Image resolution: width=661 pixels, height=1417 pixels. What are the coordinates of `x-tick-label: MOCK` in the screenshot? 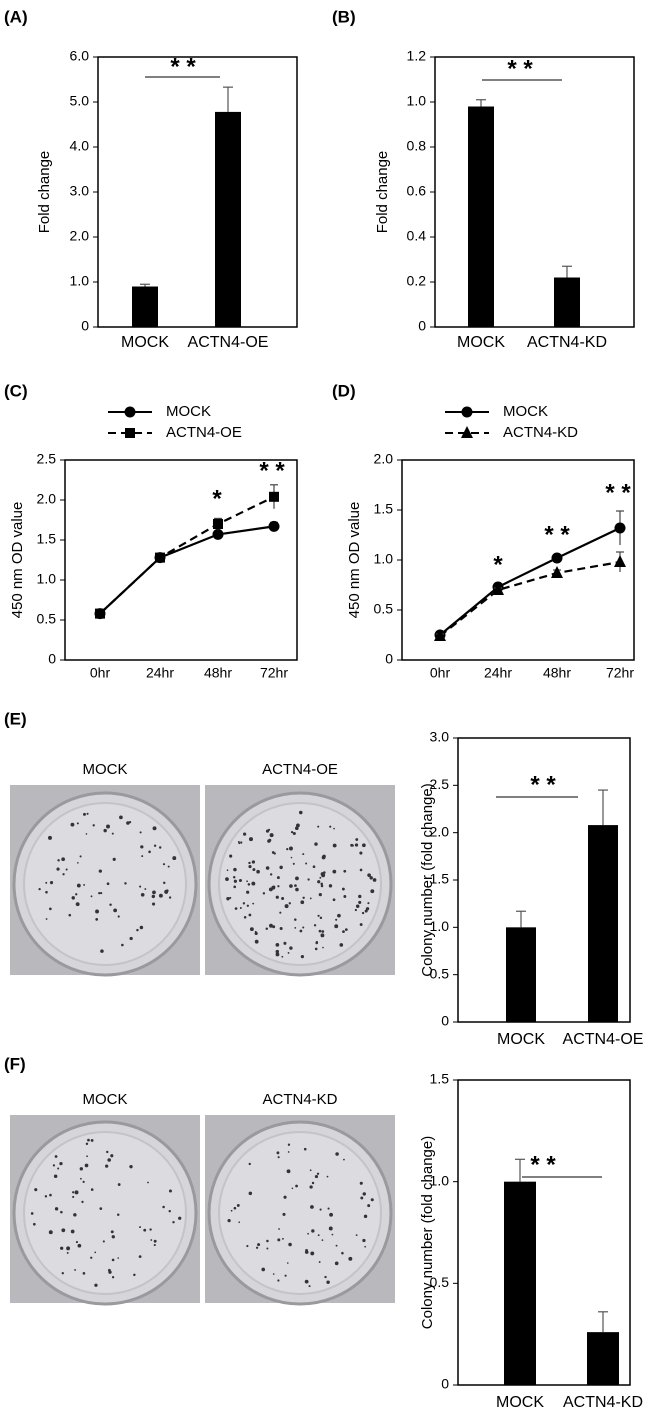 It's located at (481, 342).